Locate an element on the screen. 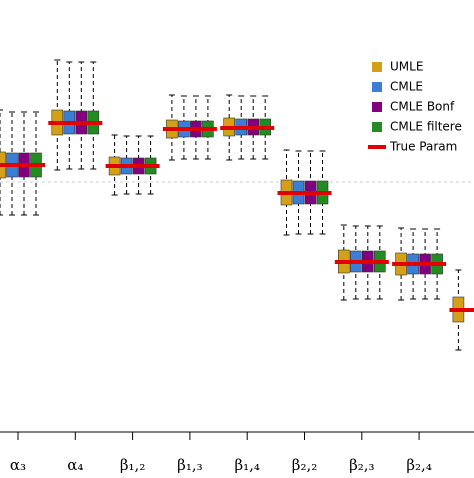 The image size is (474, 478). x-tick-label: α₄ is located at coordinates (75, 465).